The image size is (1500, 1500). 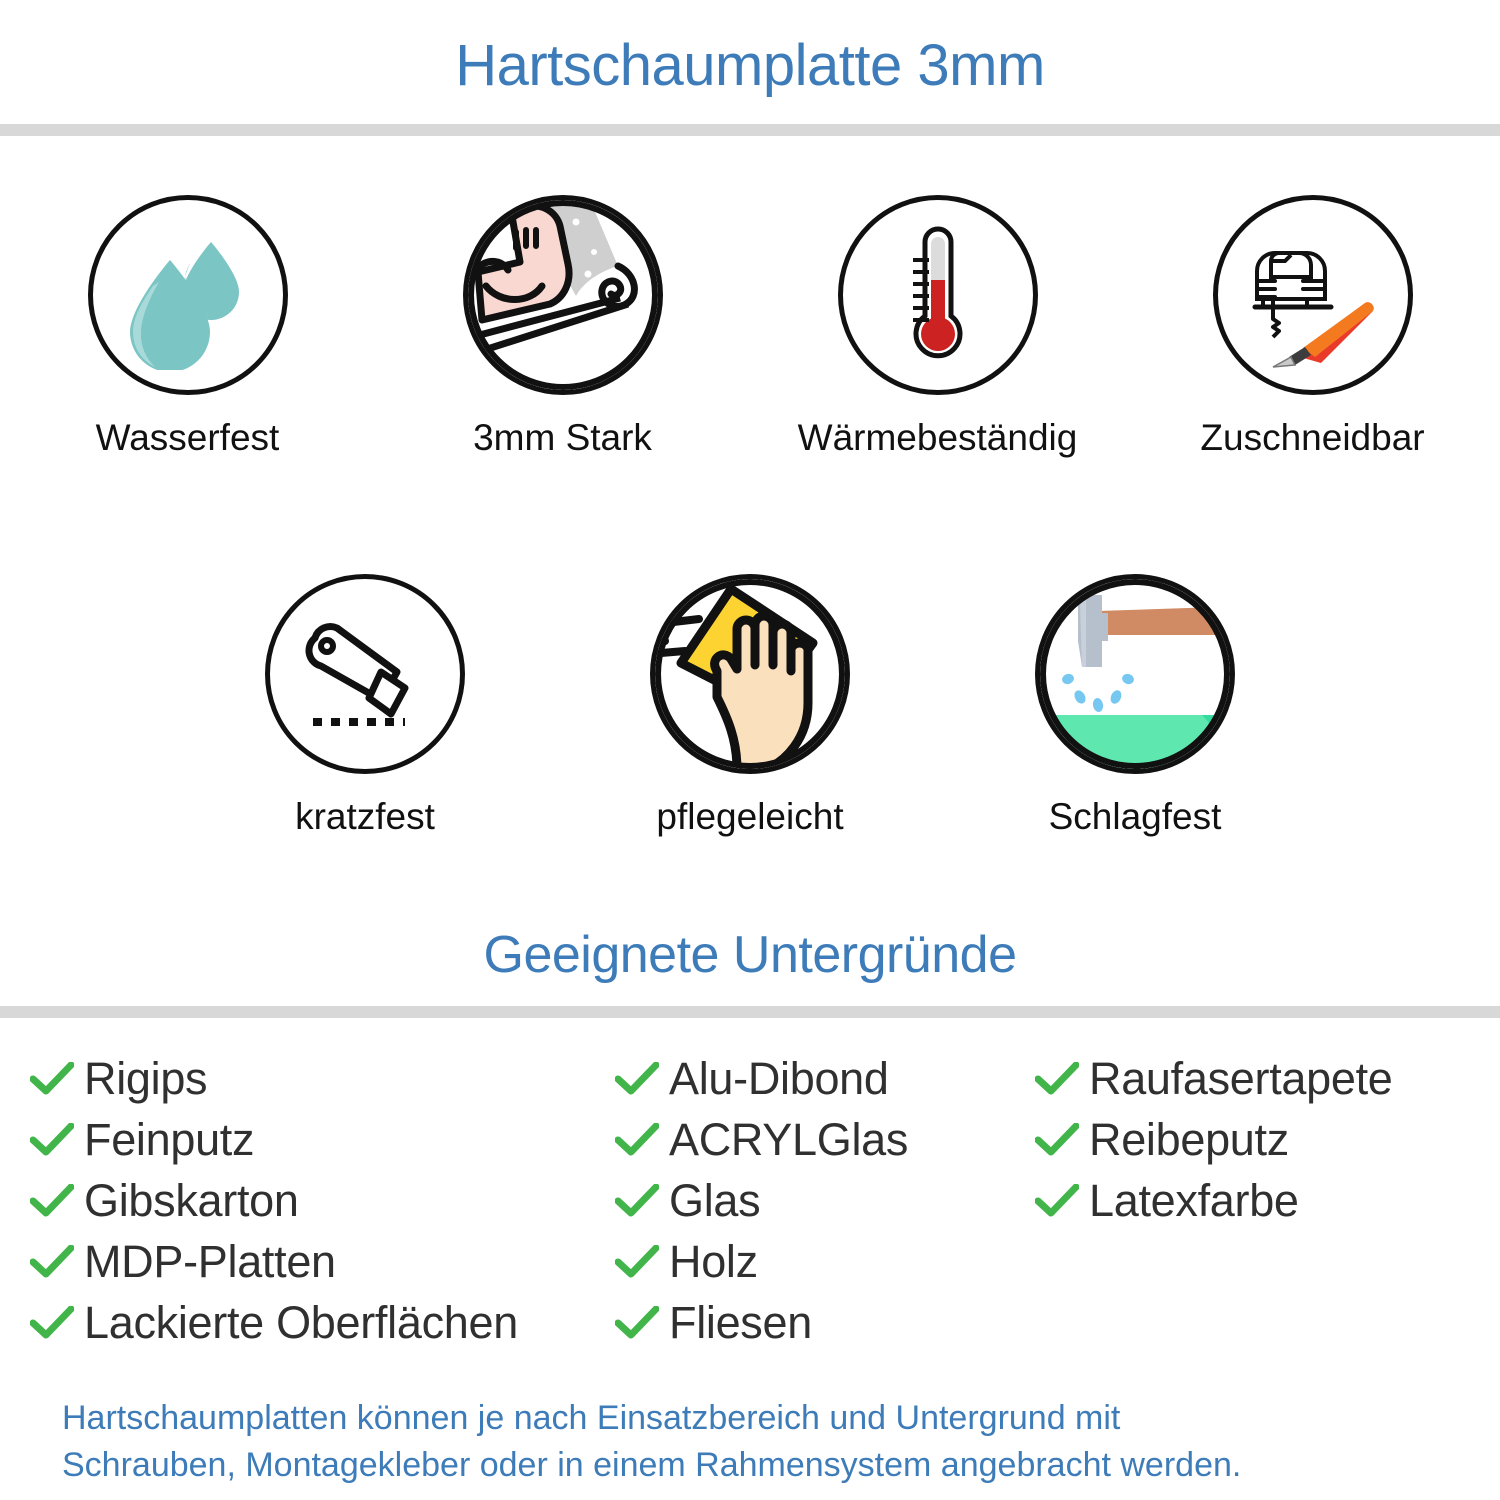 What do you see at coordinates (750, 65) in the screenshot?
I see `page-title: Hartschaumplatte 3mm` at bounding box center [750, 65].